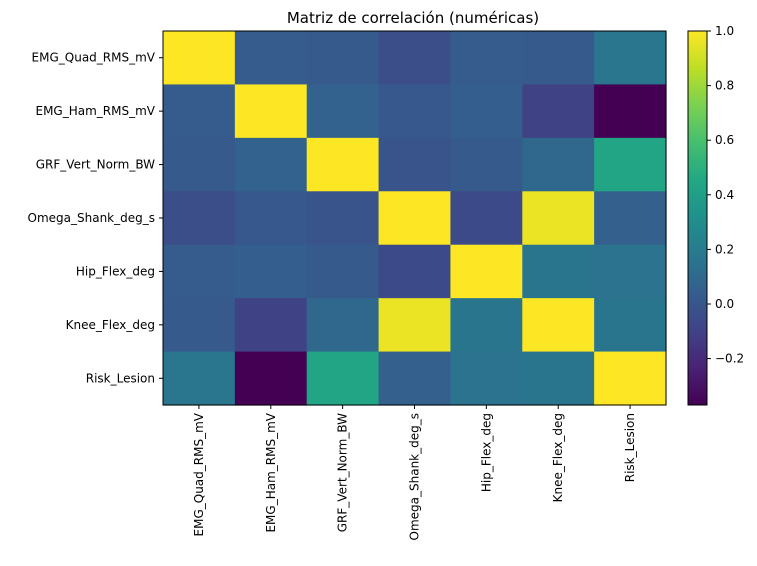 The height and width of the screenshot is (566, 757). I want to click on y-tick-label: Knee_Flex_deg, so click(110, 325).